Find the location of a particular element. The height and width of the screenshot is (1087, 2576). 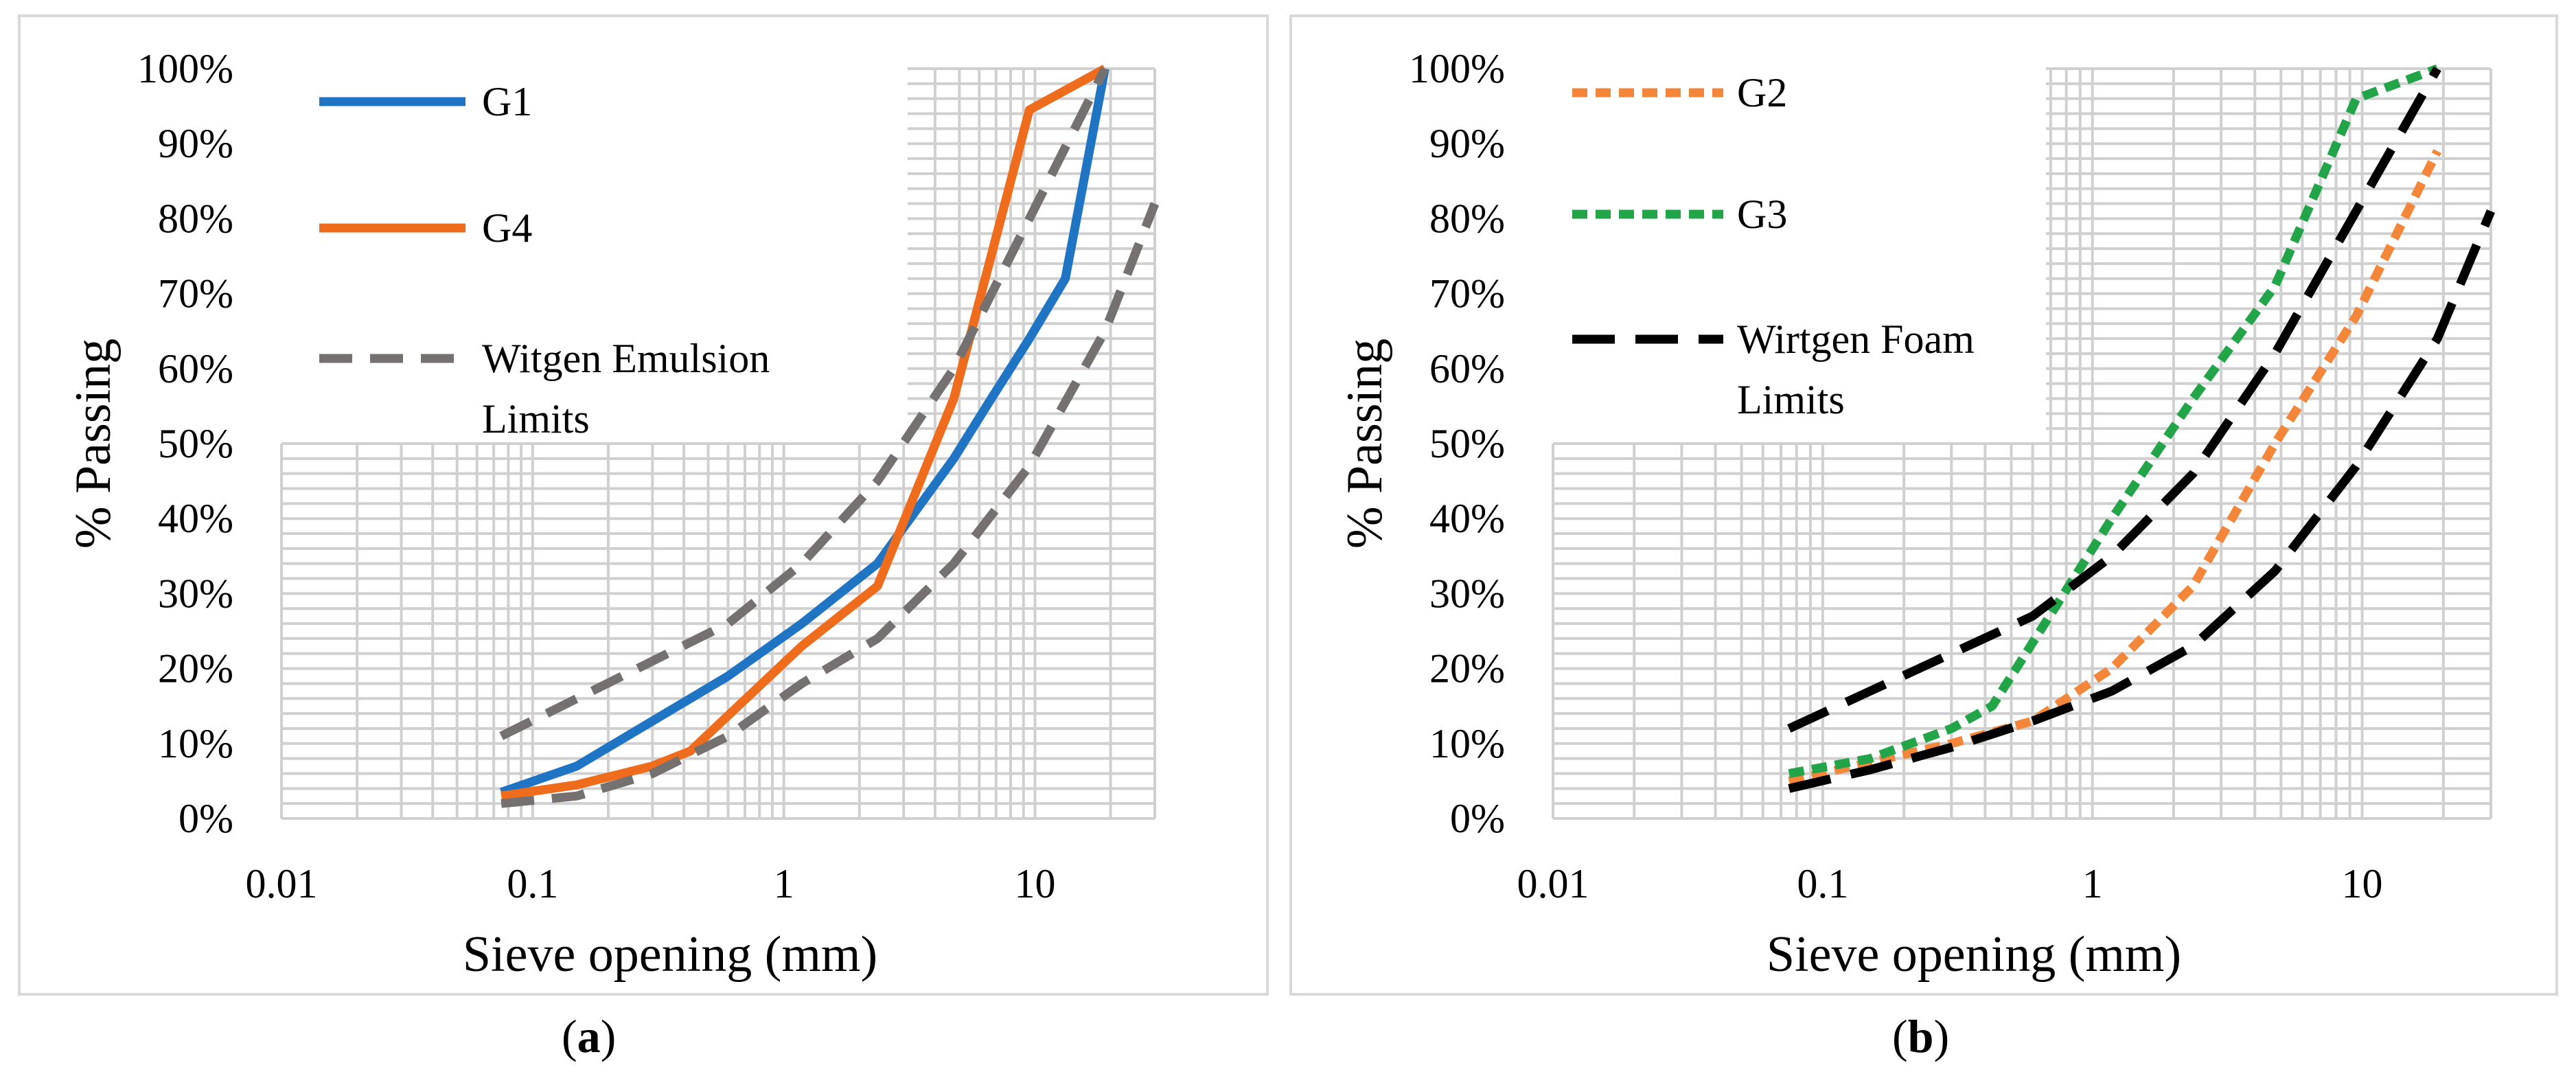

series-line-g2 is located at coordinates (2114, 467).